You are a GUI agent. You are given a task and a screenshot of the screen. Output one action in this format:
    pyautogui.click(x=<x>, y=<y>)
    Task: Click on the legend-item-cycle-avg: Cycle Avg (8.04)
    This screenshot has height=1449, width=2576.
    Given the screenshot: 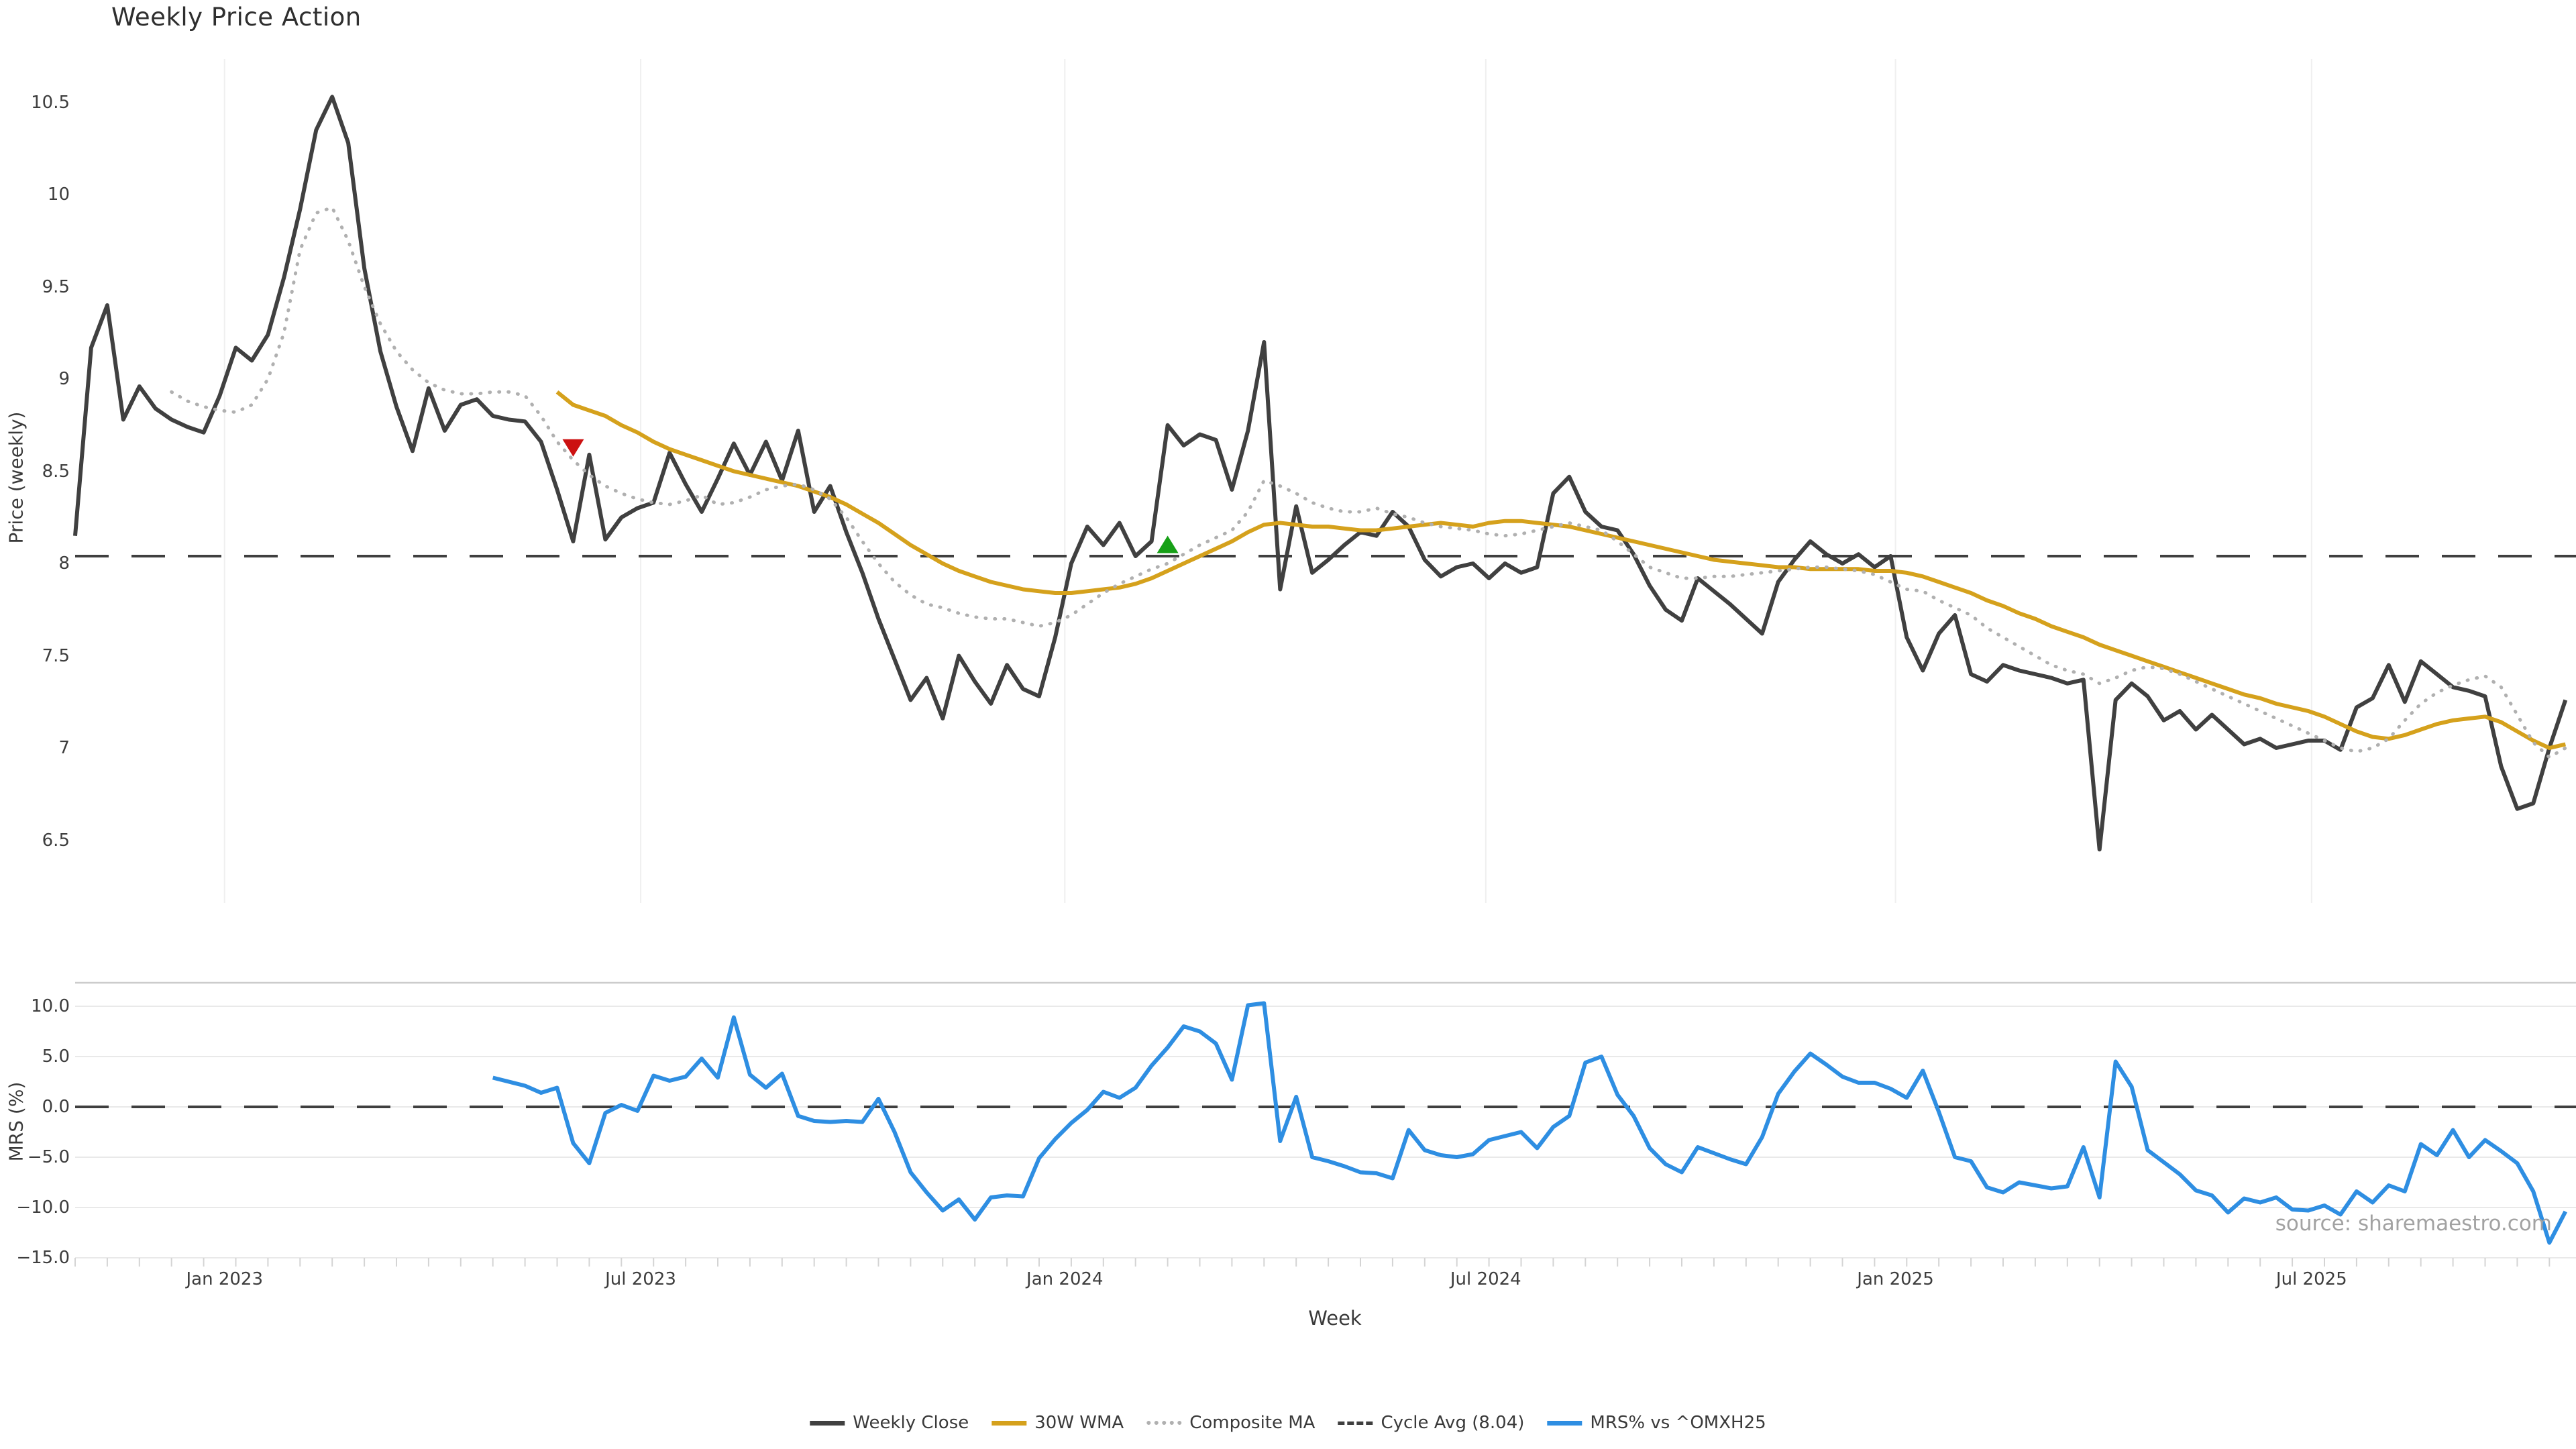 What is the action you would take?
    pyautogui.click(x=1431, y=1423)
    